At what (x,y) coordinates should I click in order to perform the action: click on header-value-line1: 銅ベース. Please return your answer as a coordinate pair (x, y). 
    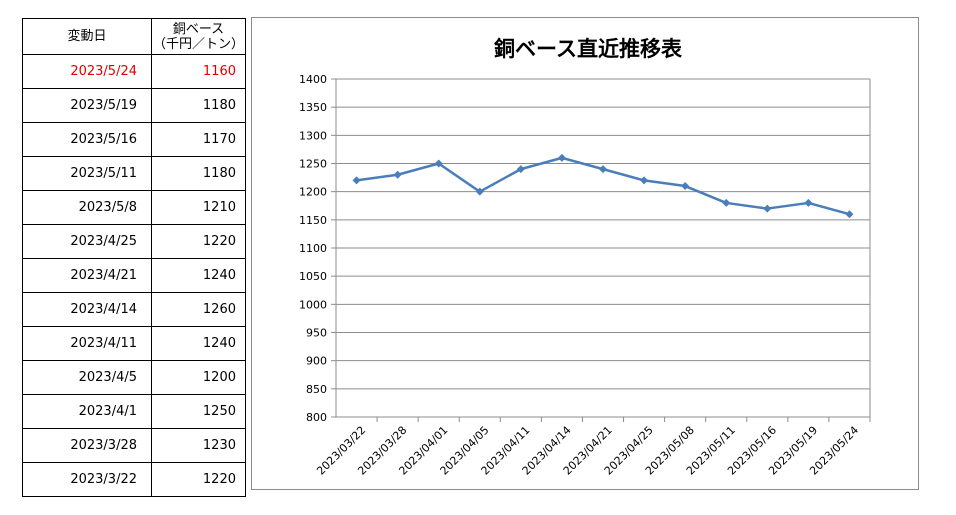
    Looking at the image, I should click on (198, 29).